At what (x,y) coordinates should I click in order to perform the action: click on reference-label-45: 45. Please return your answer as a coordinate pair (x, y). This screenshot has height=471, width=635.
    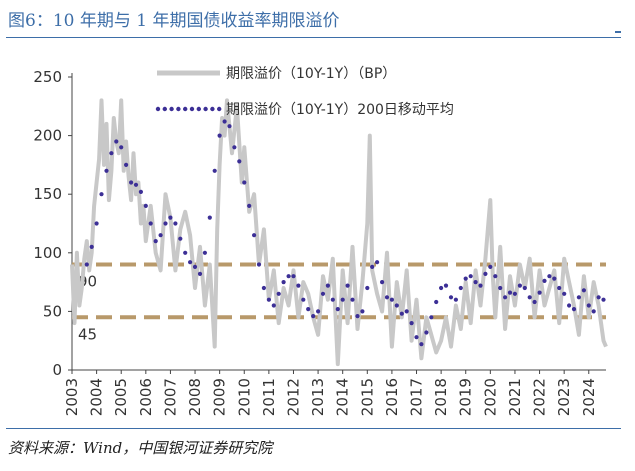
    Looking at the image, I should click on (87, 334).